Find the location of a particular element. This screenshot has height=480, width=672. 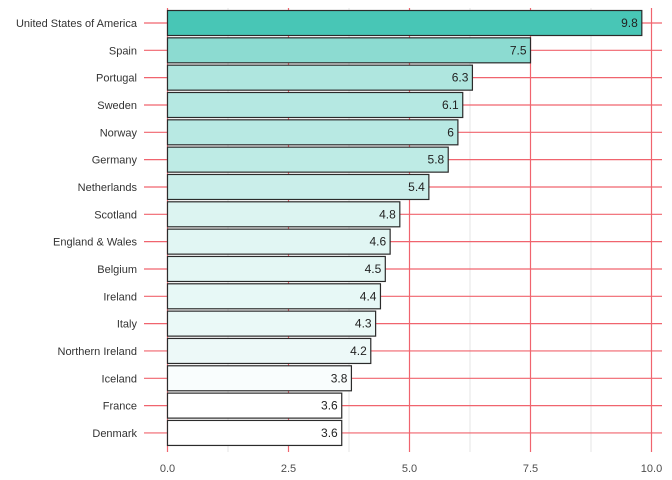

value-label: 5.4 is located at coordinates (416, 187).